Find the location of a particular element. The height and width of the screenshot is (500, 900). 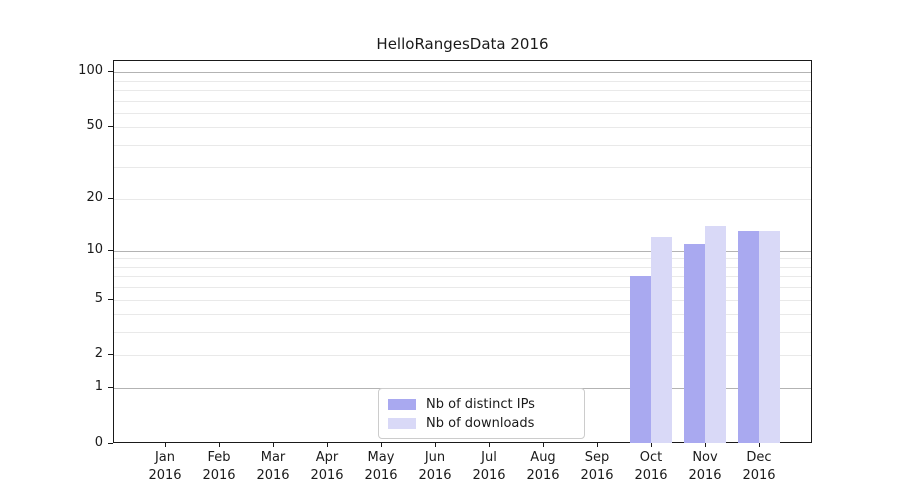

legend-label-distinct-ips: Nb of distinct IPs is located at coordinates (480, 404).